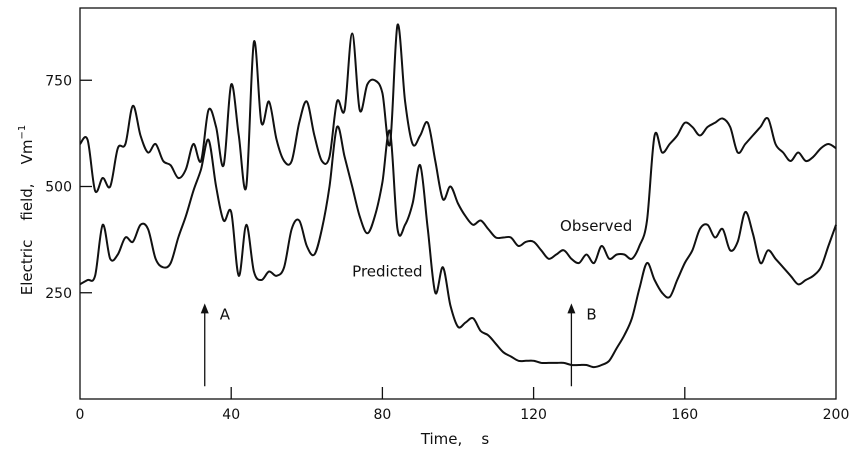  I want to click on event-arrow-head-b, so click(571, 308).